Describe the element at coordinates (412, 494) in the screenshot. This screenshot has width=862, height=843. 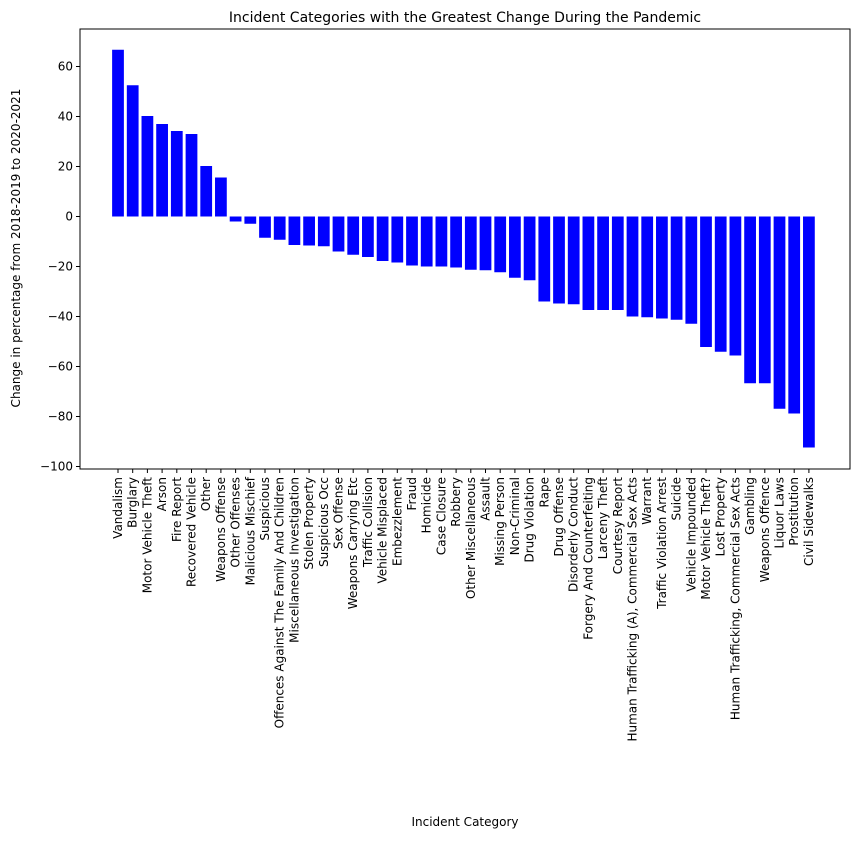
I see `x-tick-label: Fraud` at that location.